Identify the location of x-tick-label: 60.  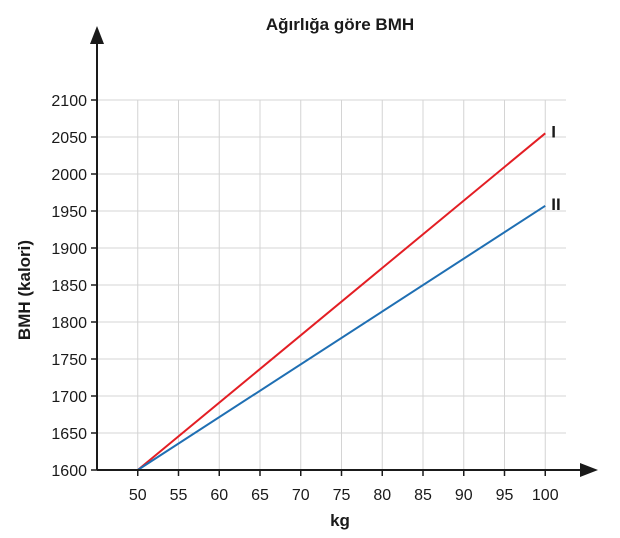
(219, 495).